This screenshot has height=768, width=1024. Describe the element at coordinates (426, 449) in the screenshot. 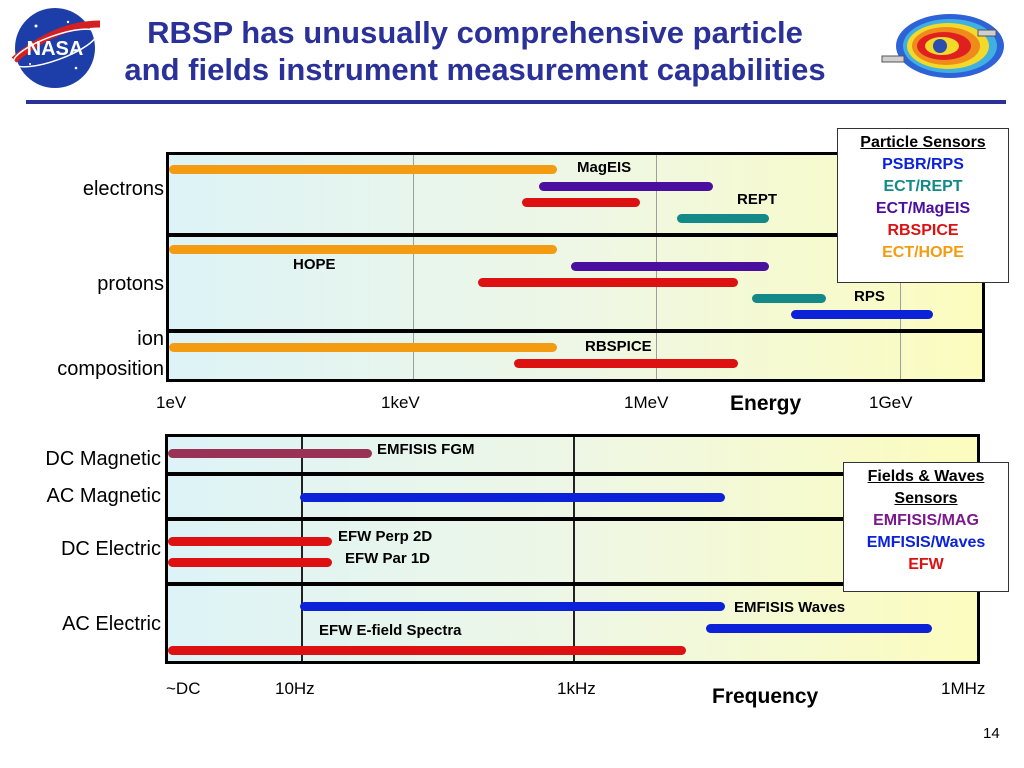

I see `label-emfisis-fgm: EMFISIS FGM` at that location.